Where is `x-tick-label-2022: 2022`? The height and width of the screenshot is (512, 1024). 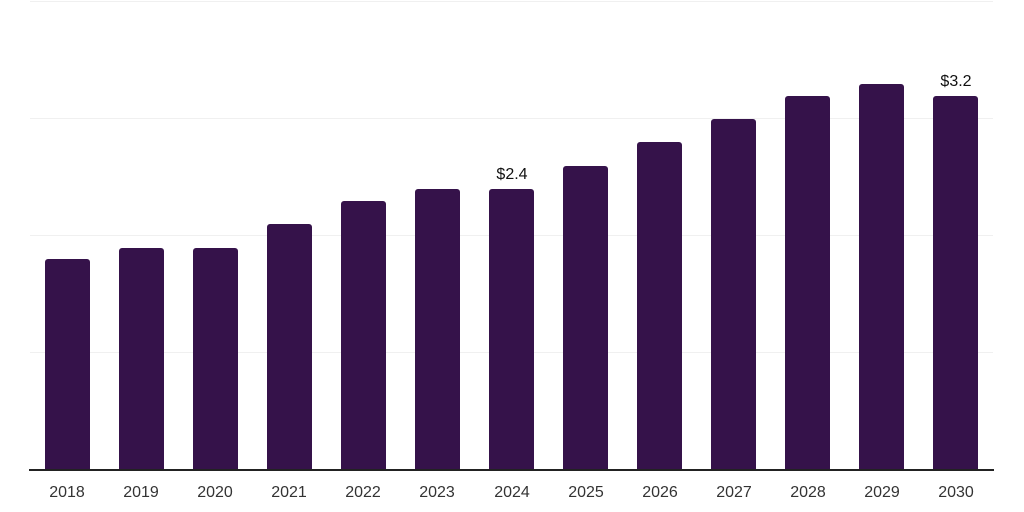
x-tick-label-2022: 2022 is located at coordinates (363, 492).